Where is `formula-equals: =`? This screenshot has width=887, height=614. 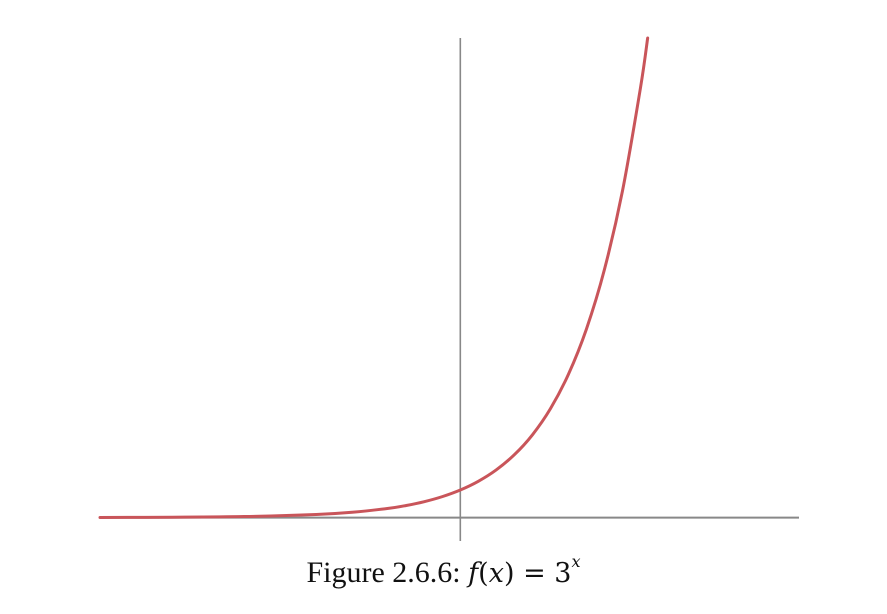
formula-equals: = is located at coordinates (534, 573).